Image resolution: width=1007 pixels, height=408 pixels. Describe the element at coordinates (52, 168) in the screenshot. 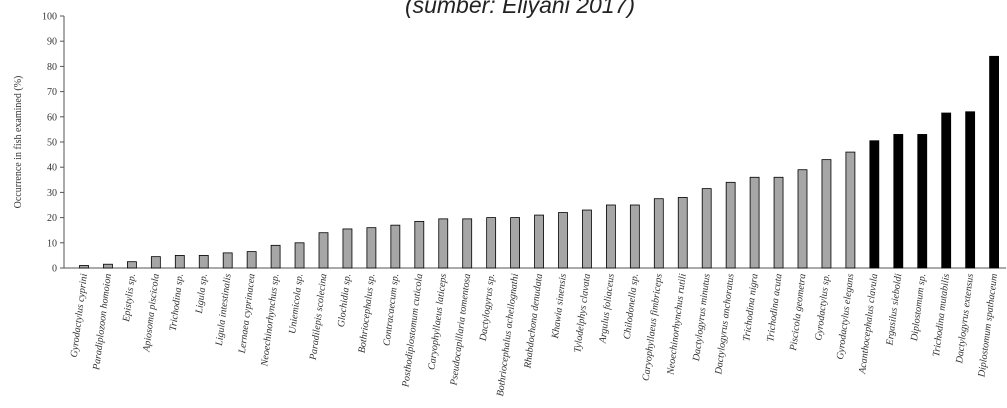

I see `y-tick-label: 40` at that location.